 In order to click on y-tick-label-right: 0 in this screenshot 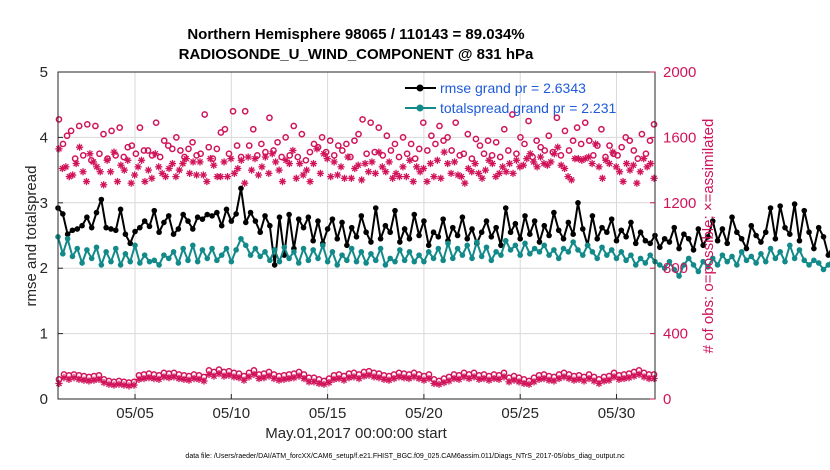, I will do `click(667, 399)`.